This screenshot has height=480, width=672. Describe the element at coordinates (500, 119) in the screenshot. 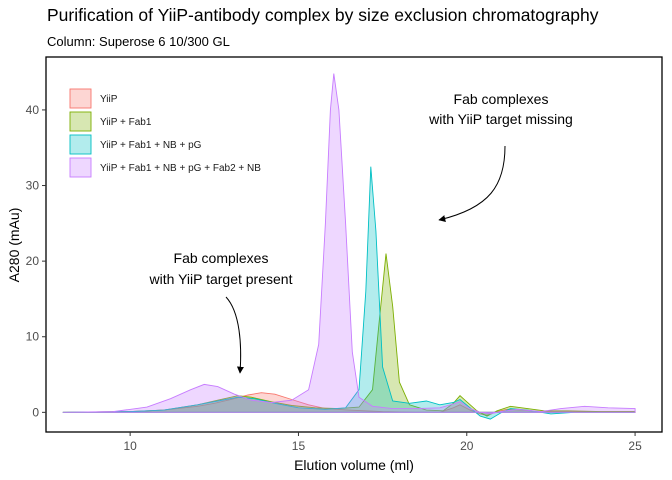

I see `annotation-target-missing-line2: with YiiP target missing` at that location.